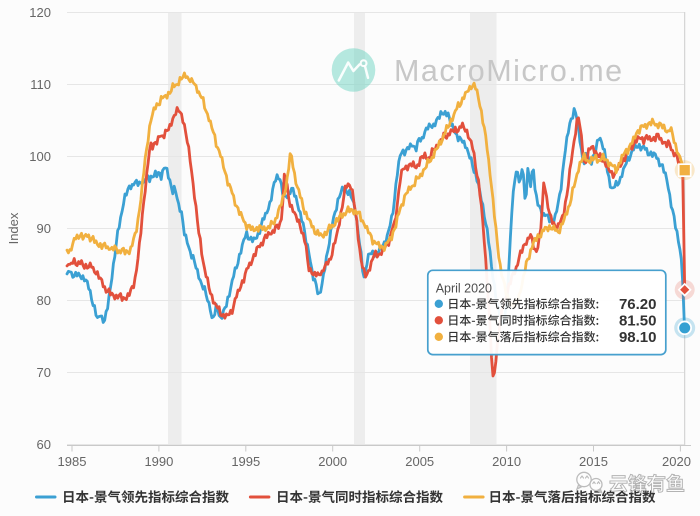 This screenshot has height=516, width=700. What do you see at coordinates (245, 461) in the screenshot?
I see `svg-text: 1995` at bounding box center [245, 461].